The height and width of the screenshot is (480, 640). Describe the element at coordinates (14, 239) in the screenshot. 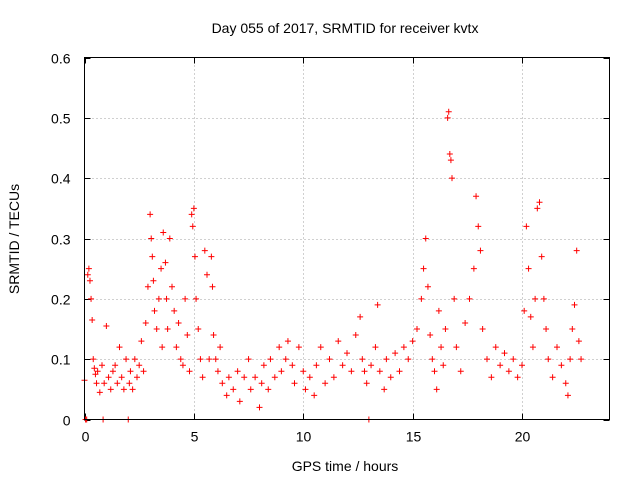

I see `y-axis-label: SRMTID / TECUs` at that location.